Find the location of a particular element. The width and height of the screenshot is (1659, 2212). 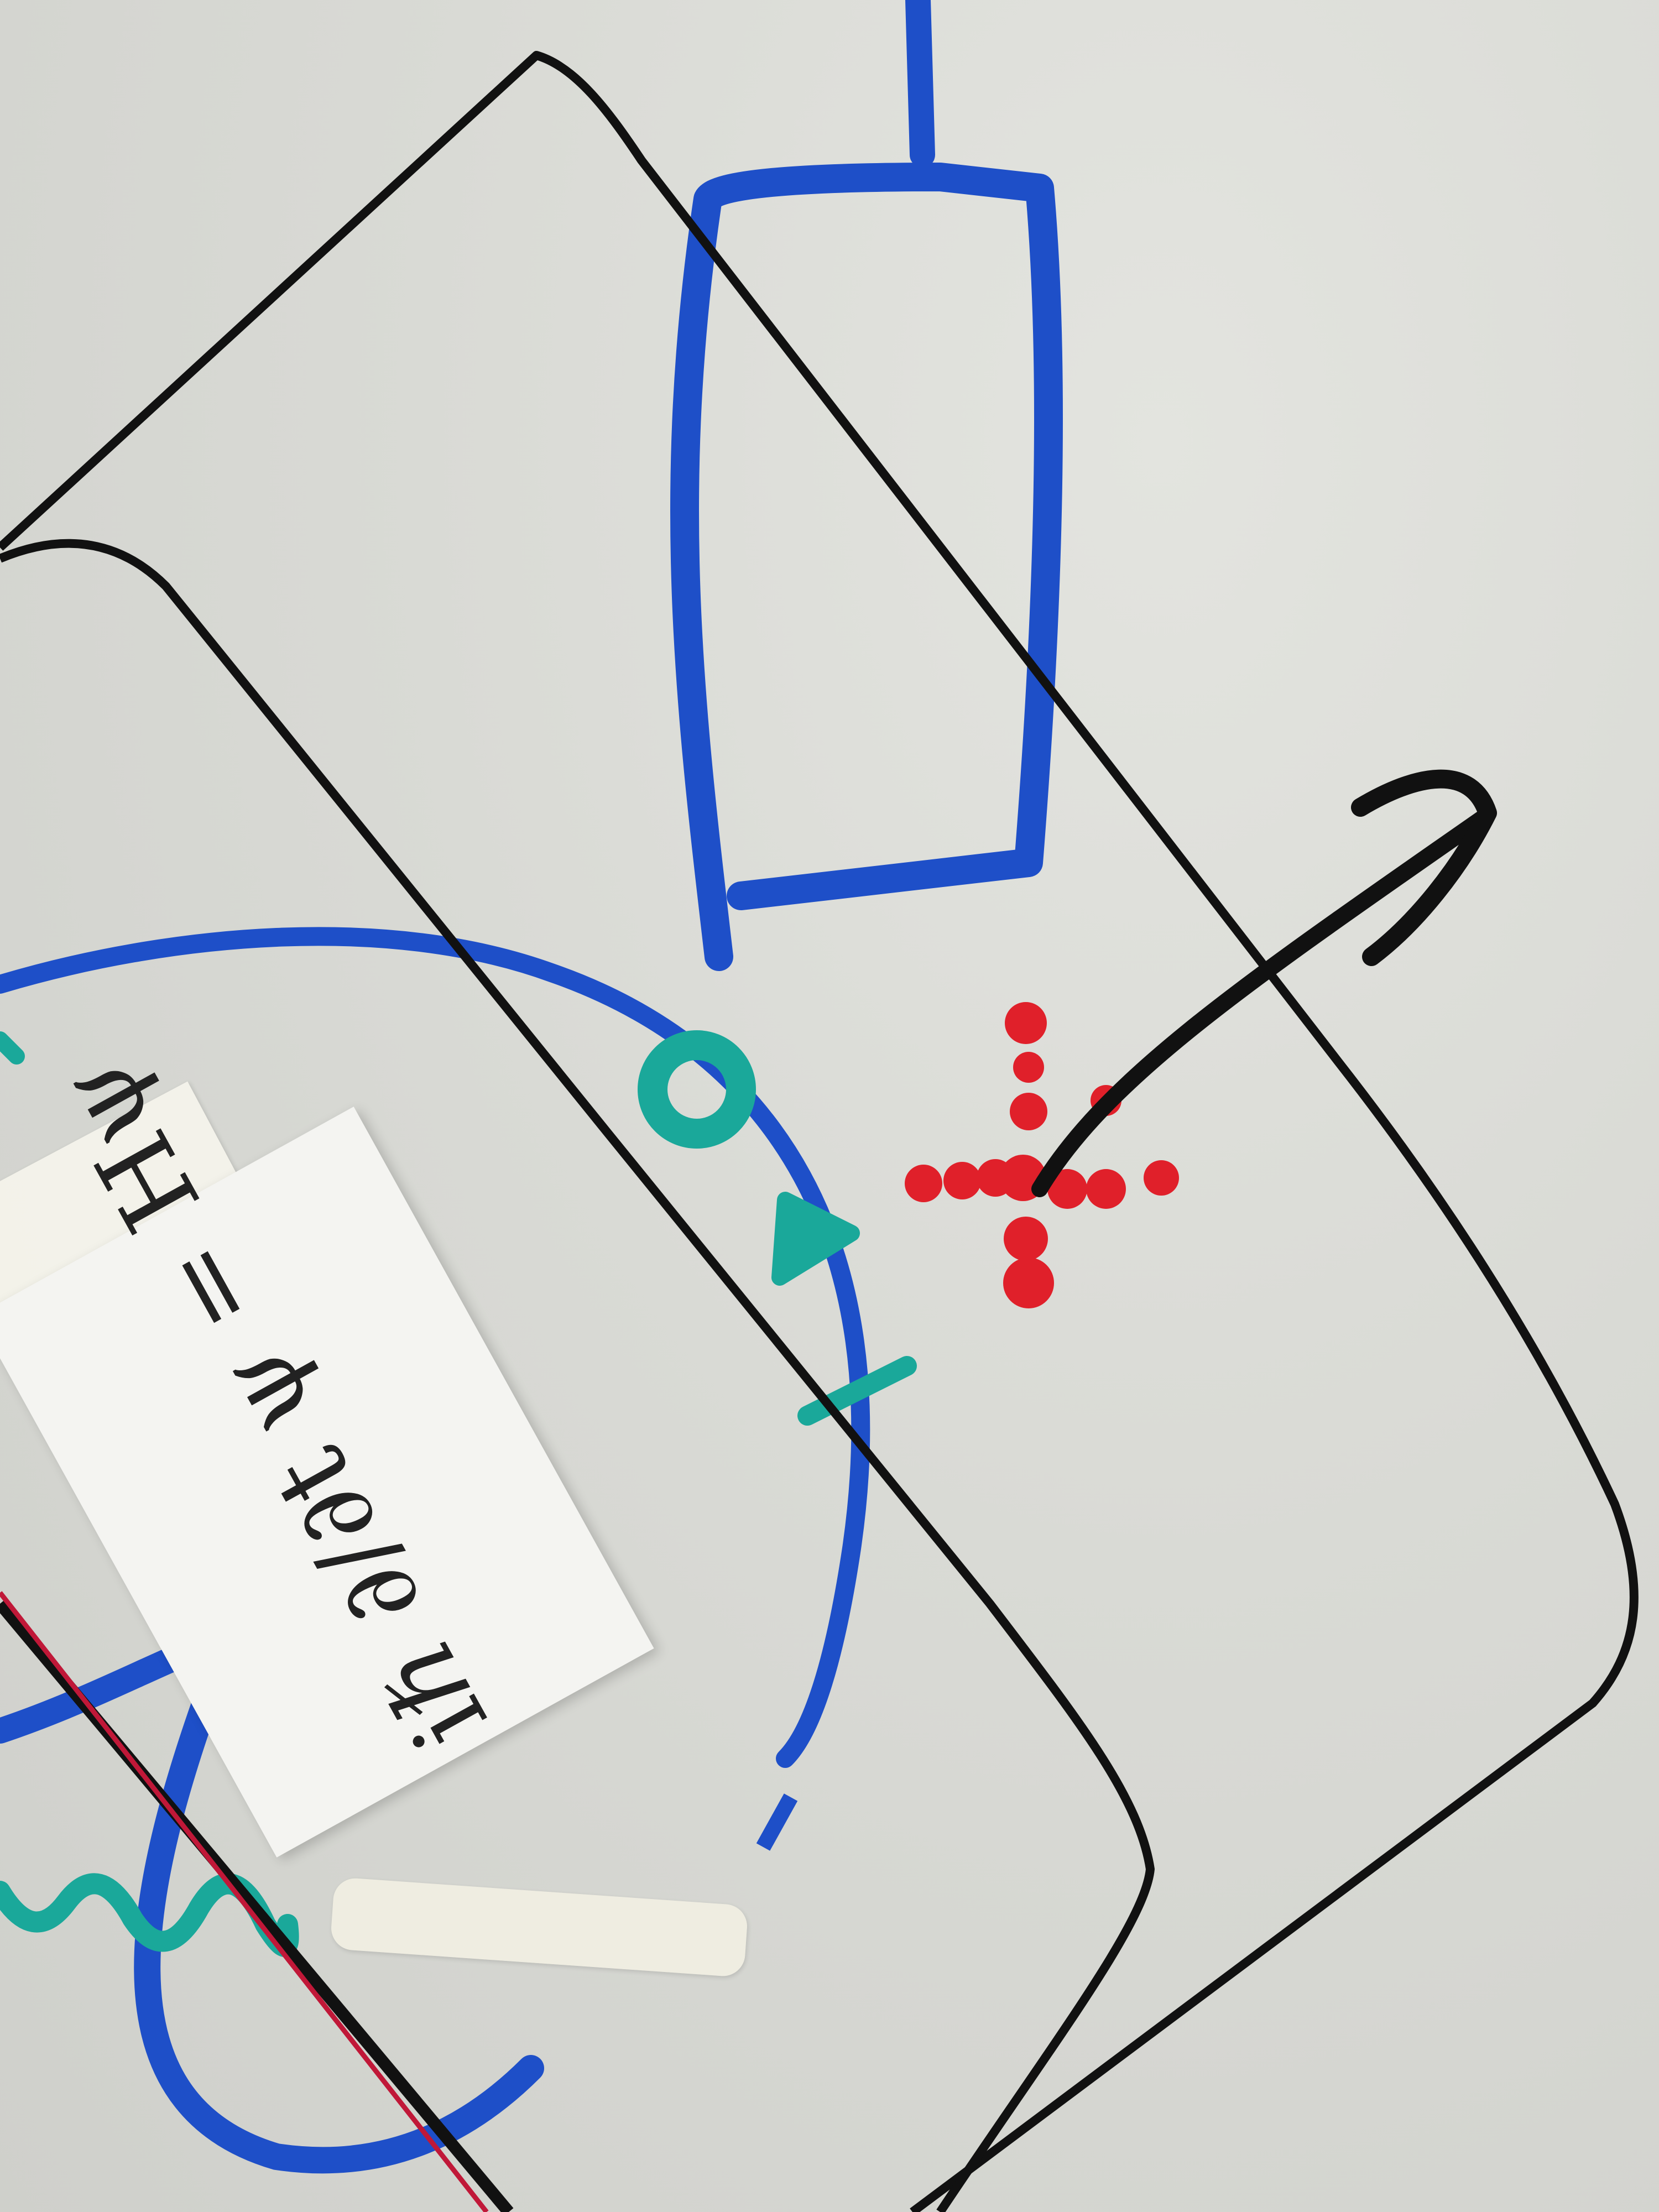

teal-ring-marker is located at coordinates (697, 1090).